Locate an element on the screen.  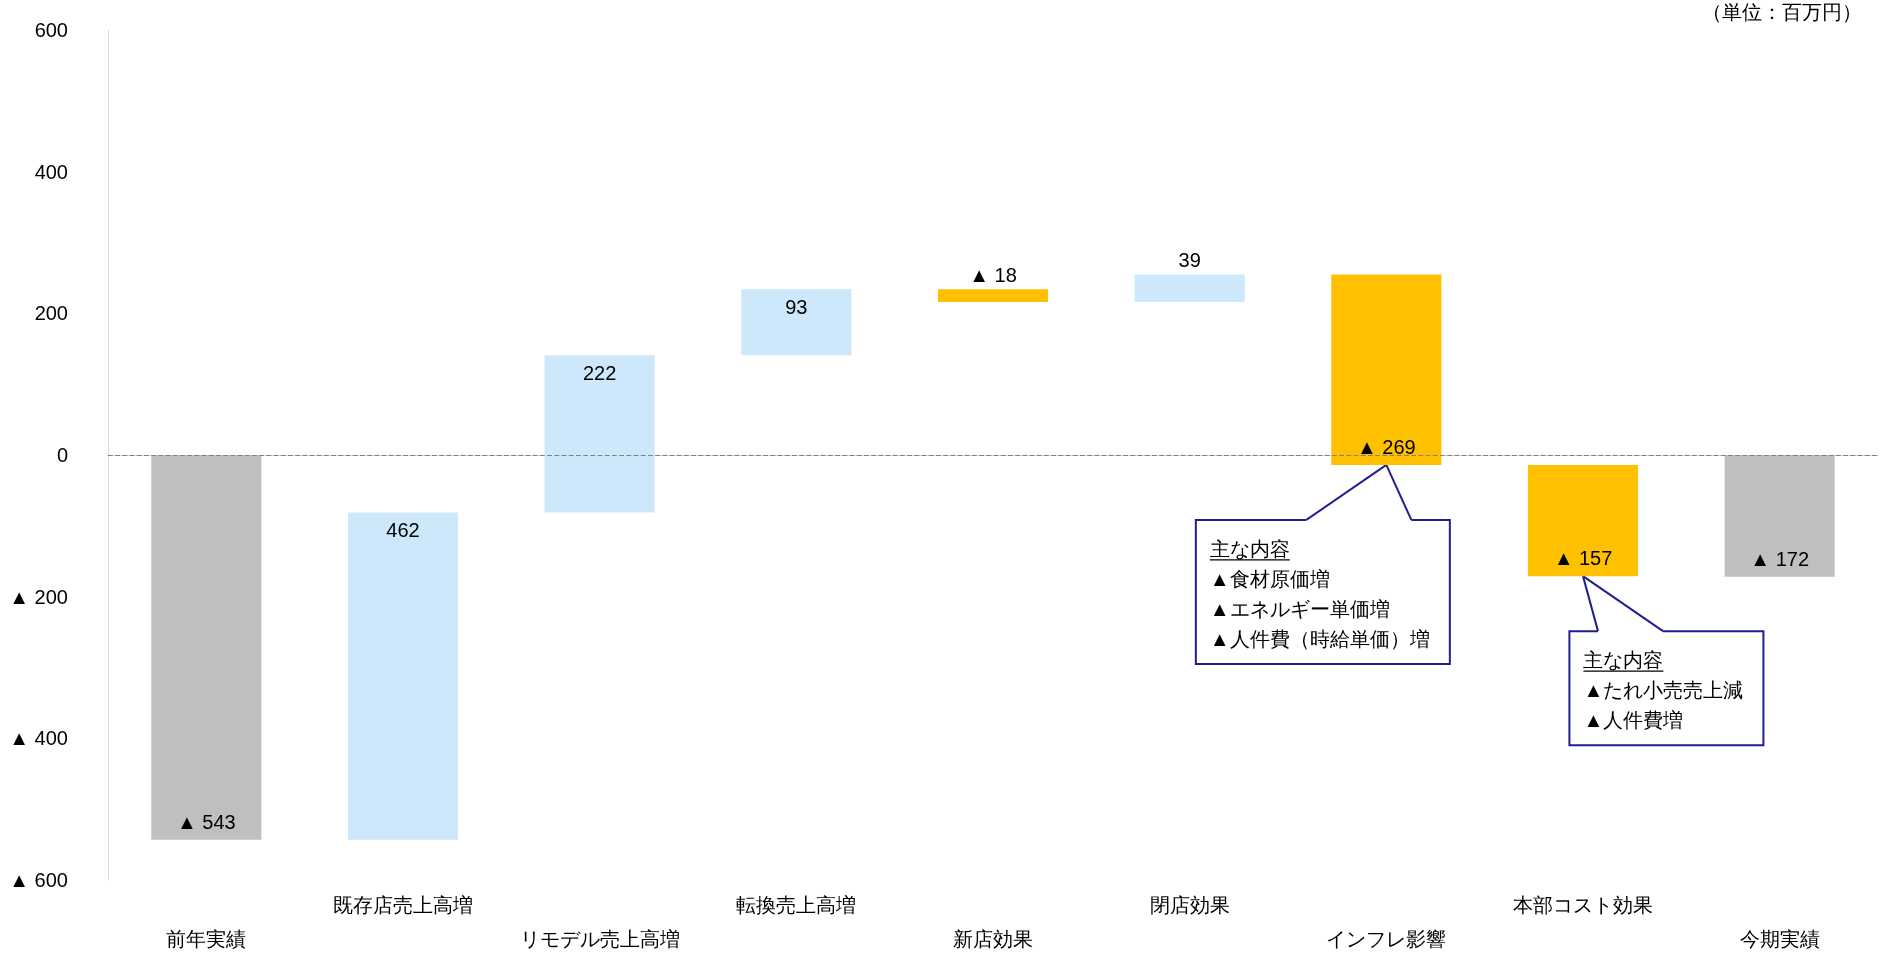
y-tick-label: ▲ 600 is located at coordinates (38, 880).